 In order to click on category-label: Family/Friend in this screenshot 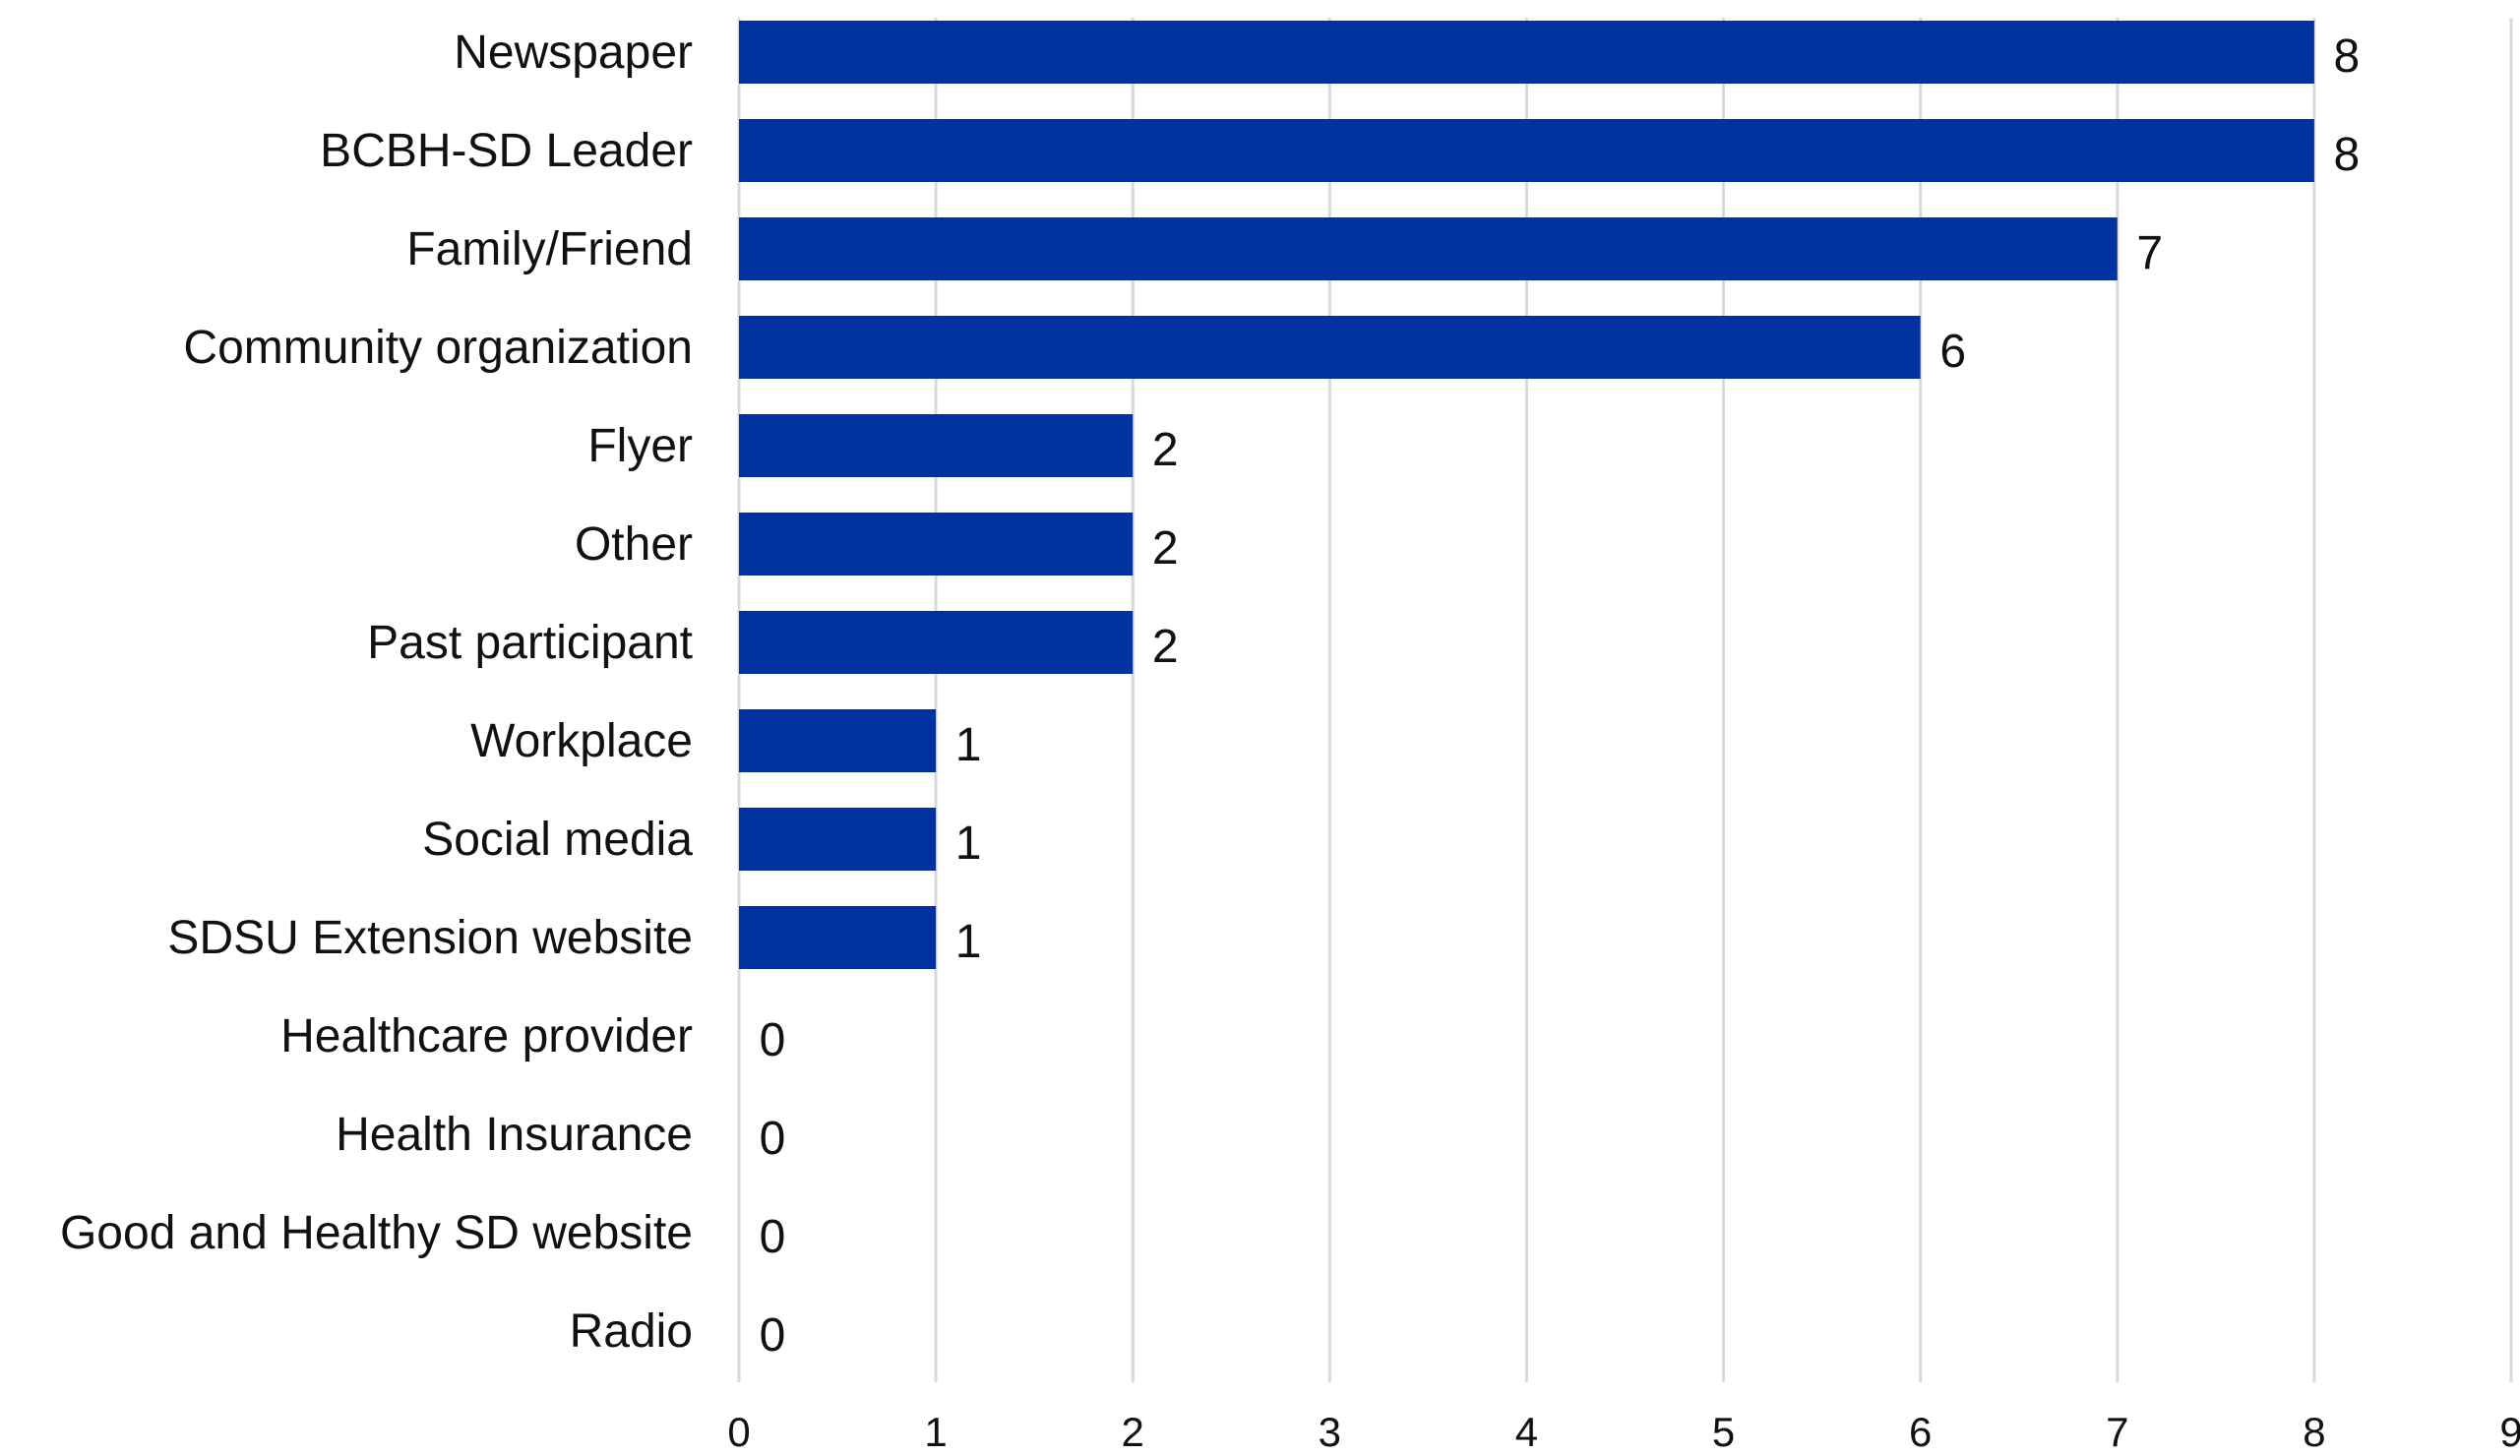, I will do `click(549, 249)`.